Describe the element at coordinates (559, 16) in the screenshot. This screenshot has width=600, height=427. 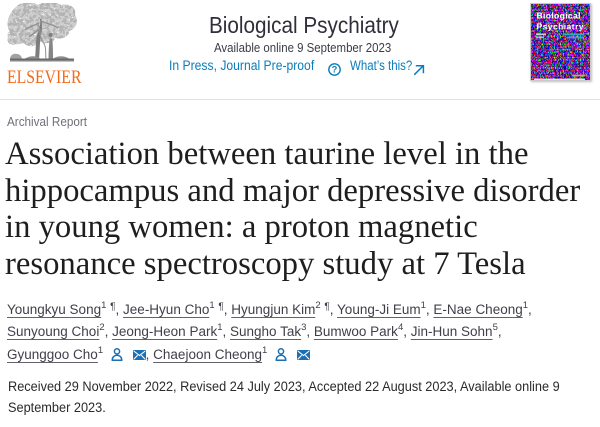
I see `svg-text: Biological` at that location.